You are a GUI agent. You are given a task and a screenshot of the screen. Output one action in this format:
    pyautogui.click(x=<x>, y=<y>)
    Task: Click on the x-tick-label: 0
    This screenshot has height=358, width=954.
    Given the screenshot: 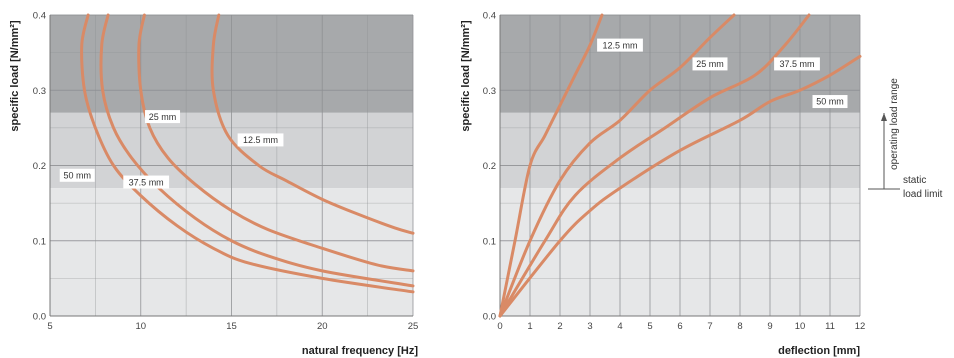 What is the action you would take?
    pyautogui.click(x=499, y=326)
    